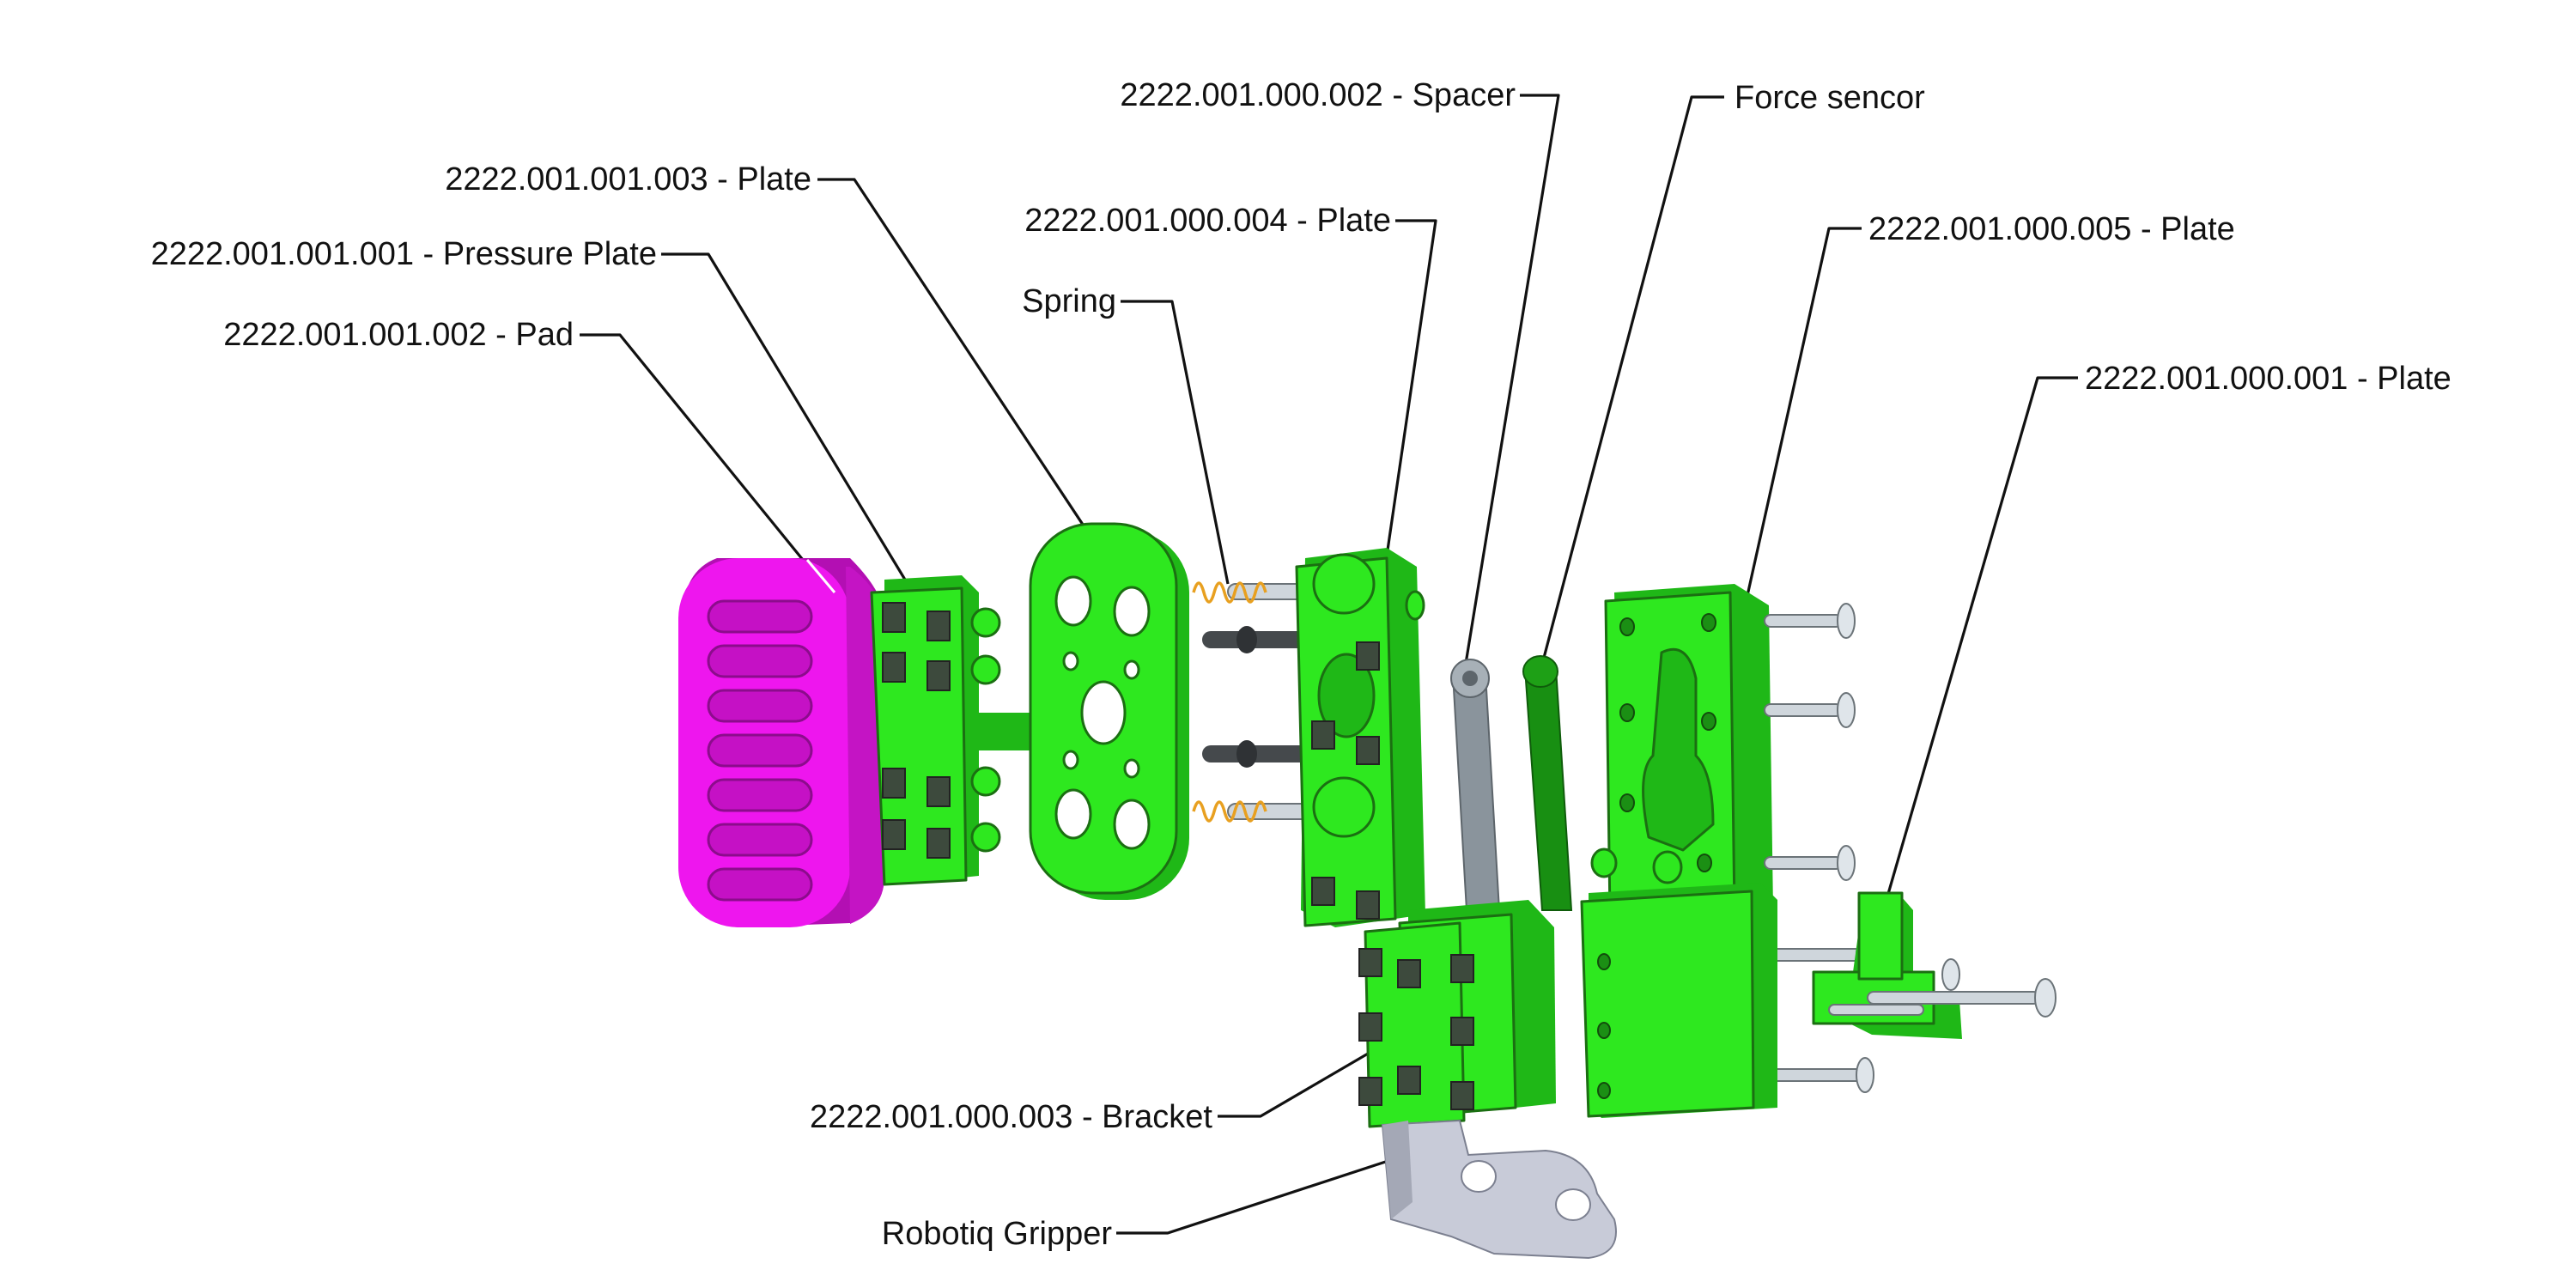  Describe the element at coordinates (2051, 229) in the screenshot. I see `label-plate-005: 2222.001.000.005 - Plate` at that location.